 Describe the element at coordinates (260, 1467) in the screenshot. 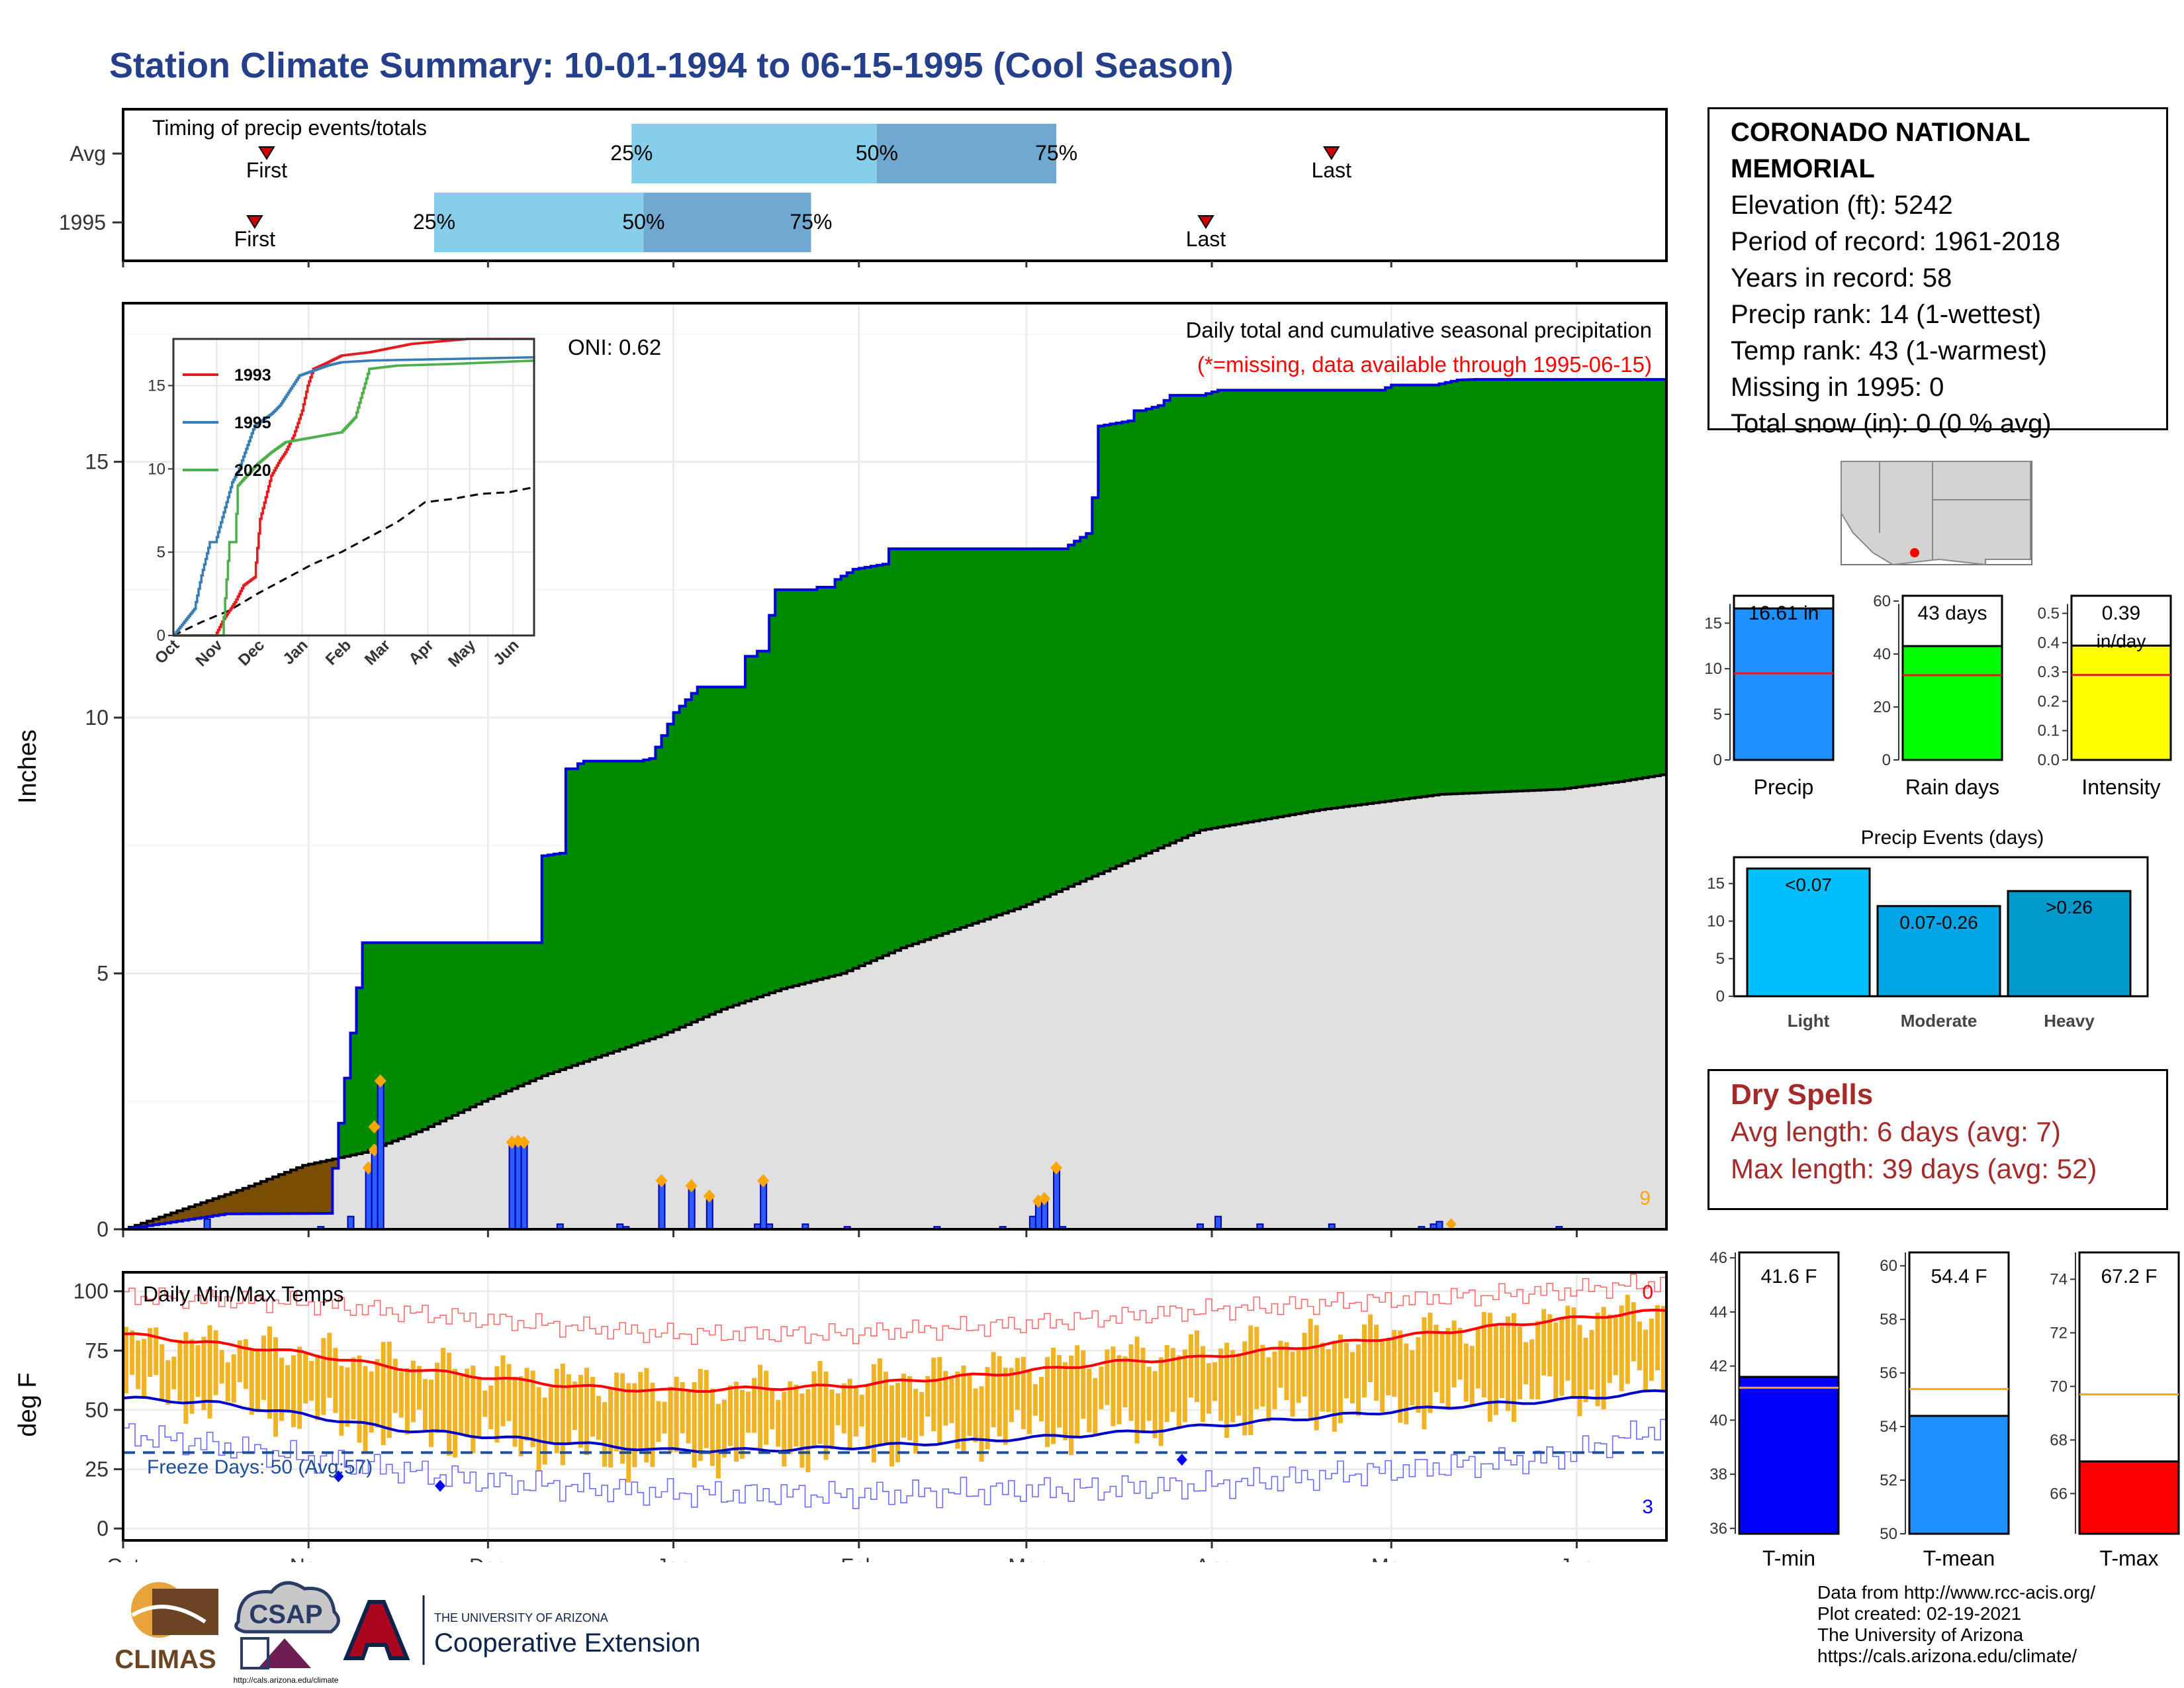

I see `freeze-label: Freeze Days: 50 (Avg:57)` at that location.